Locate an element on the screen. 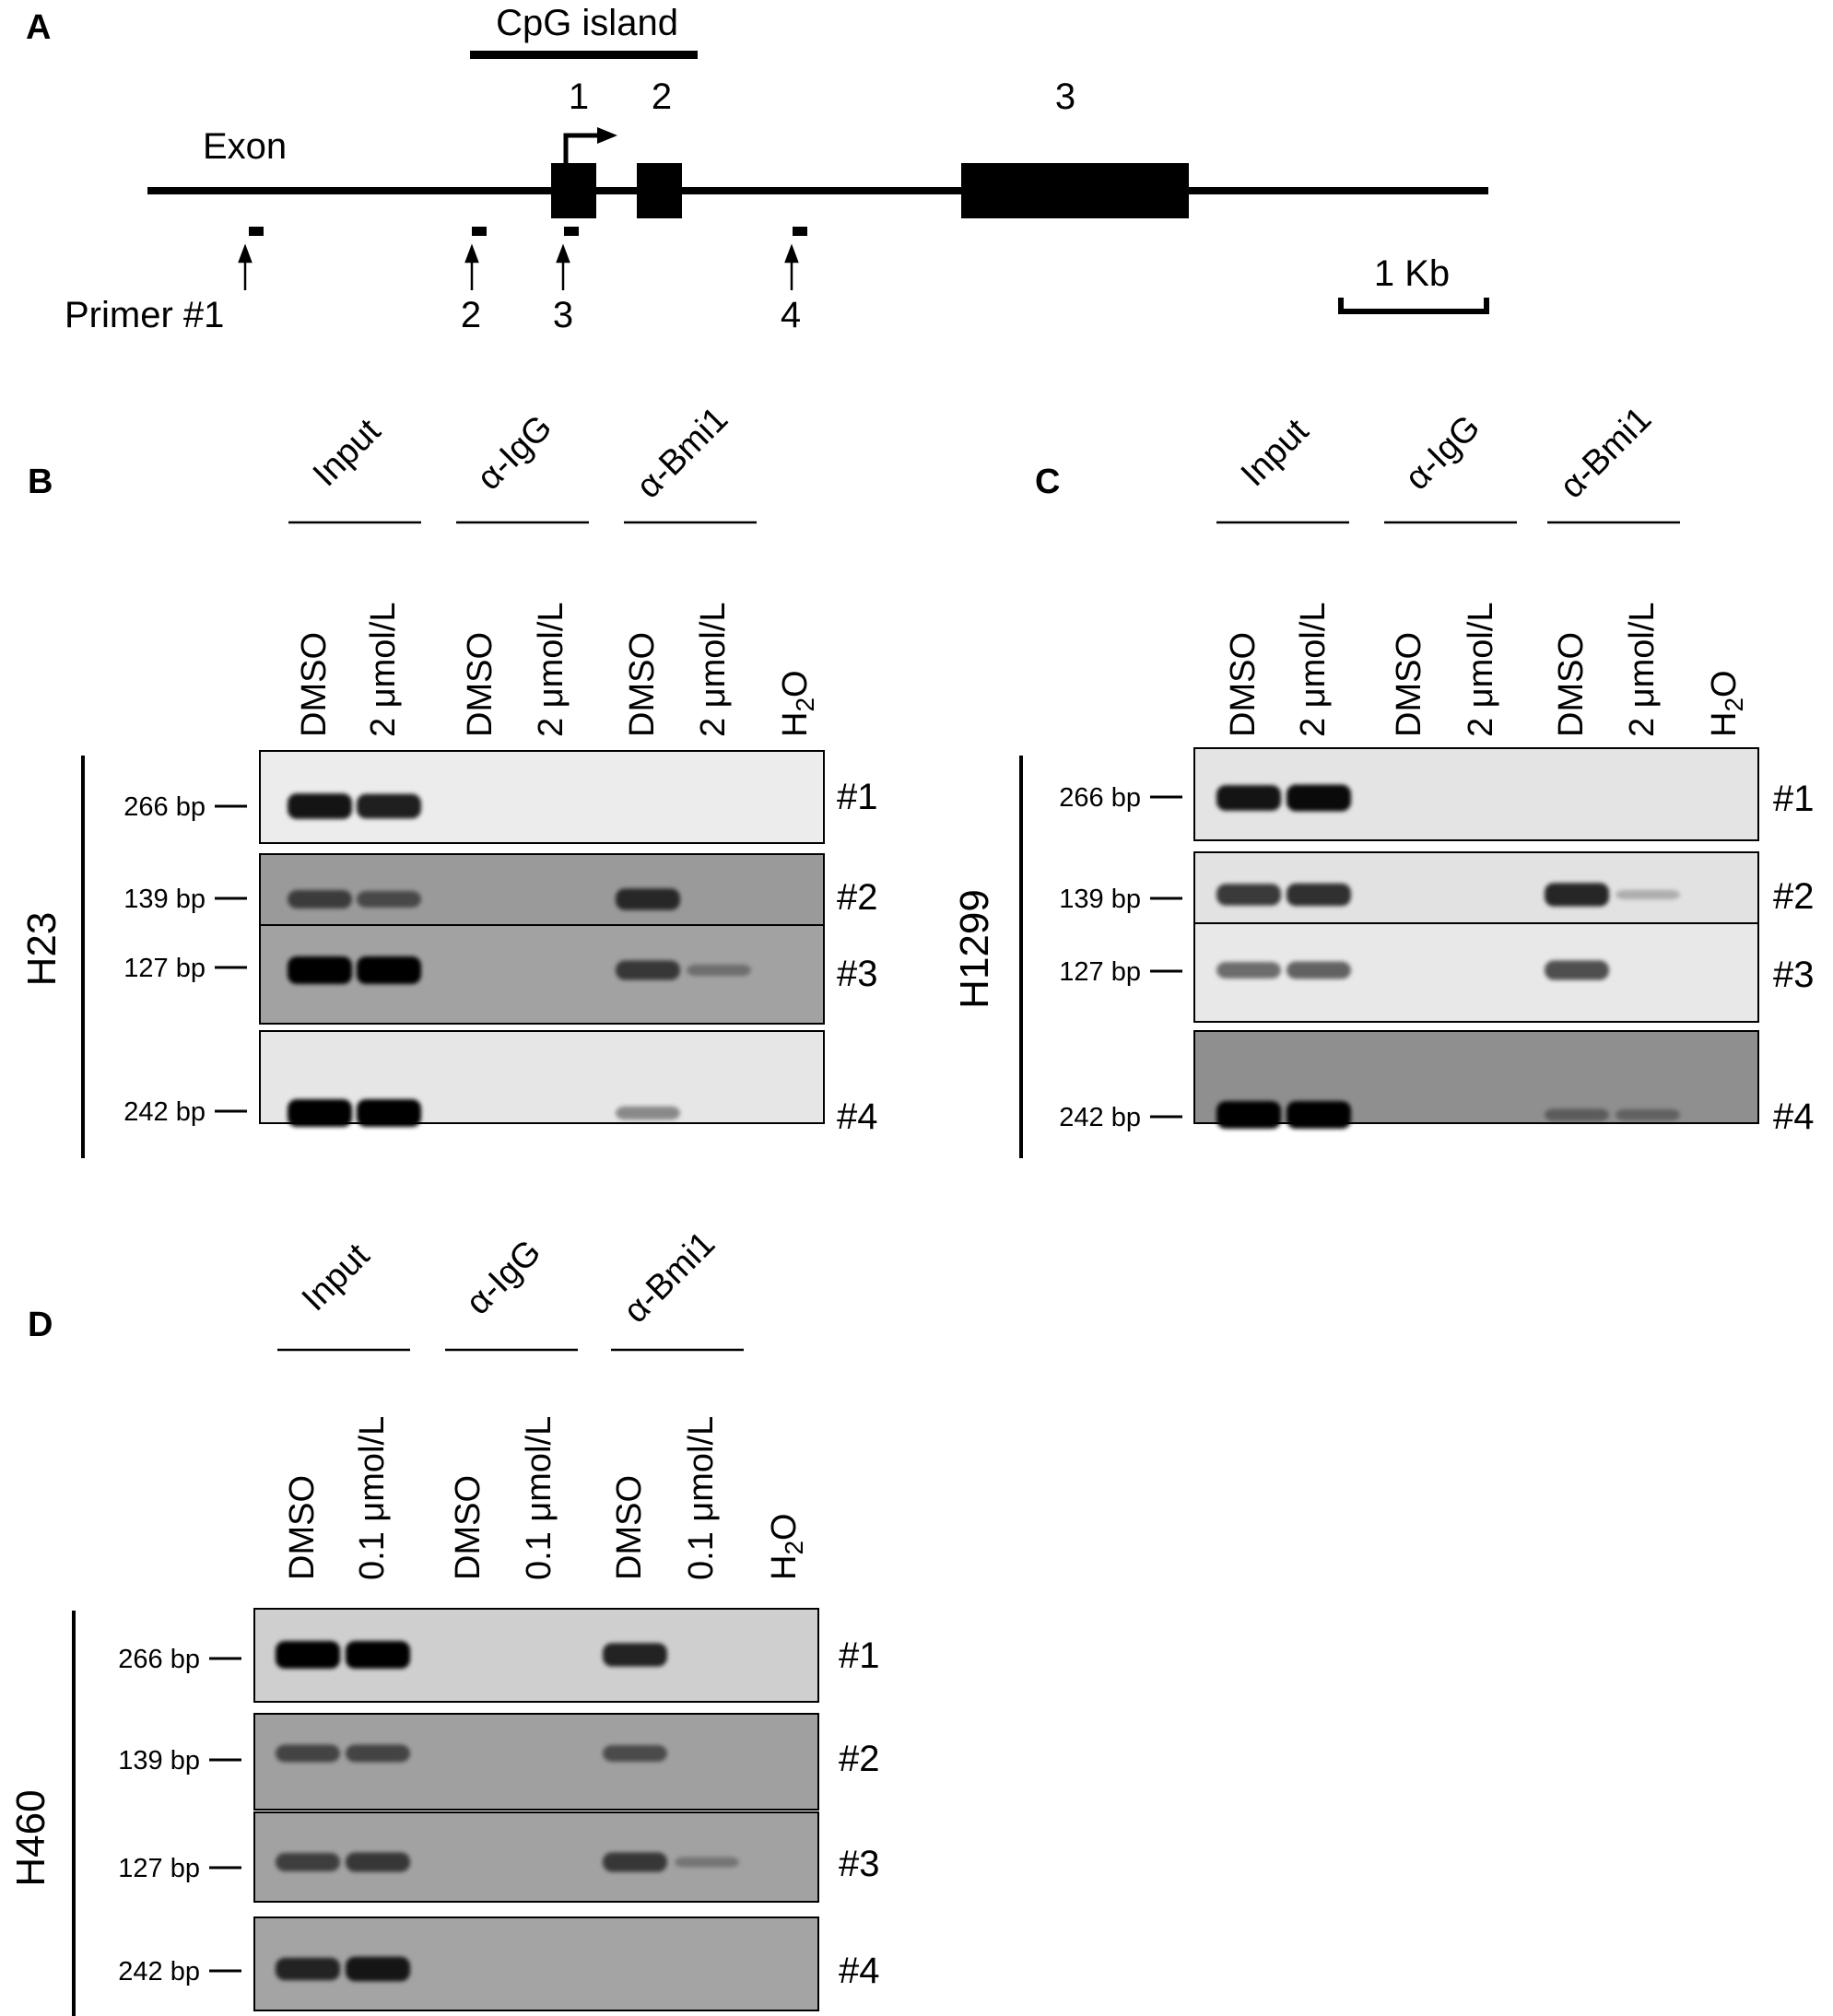 This screenshot has width=1833, height=2016. gene-line is located at coordinates (817, 190).